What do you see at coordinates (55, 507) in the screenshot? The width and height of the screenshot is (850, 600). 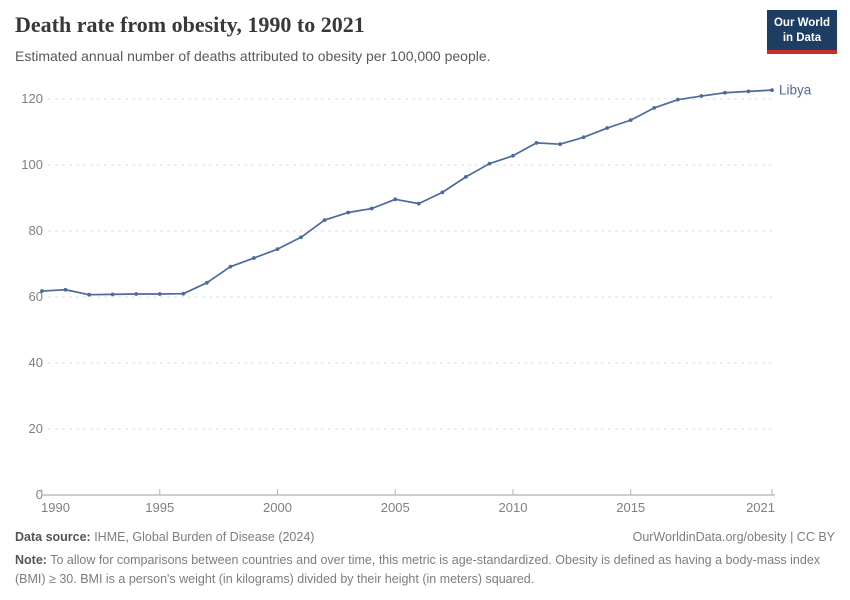 I see `x-axis-label: 1990` at bounding box center [55, 507].